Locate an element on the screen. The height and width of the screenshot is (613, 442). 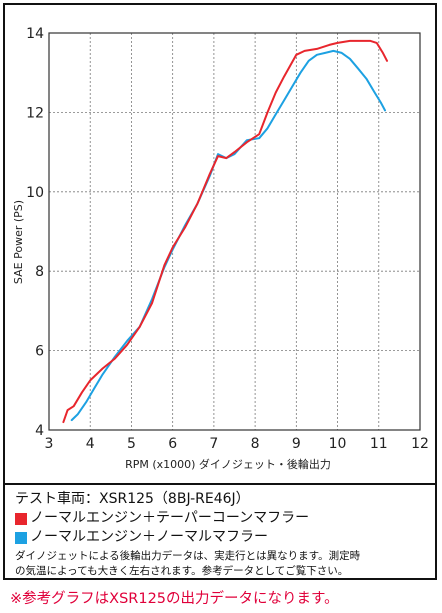
y-tick-label: 4 is located at coordinates (39, 431).